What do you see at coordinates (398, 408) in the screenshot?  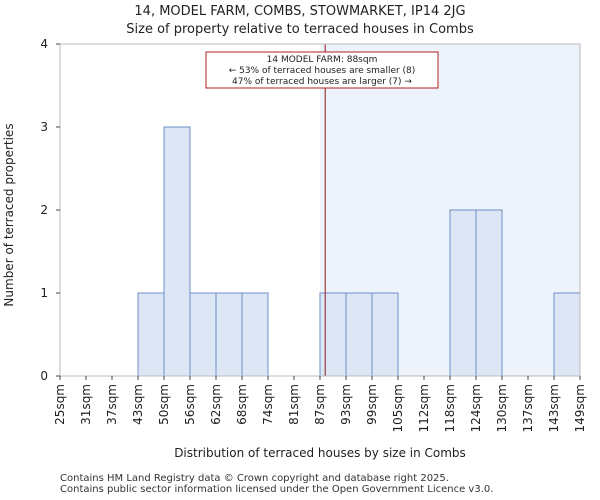 I see `x-tick-label-105sqm: 105sqm` at bounding box center [398, 408].